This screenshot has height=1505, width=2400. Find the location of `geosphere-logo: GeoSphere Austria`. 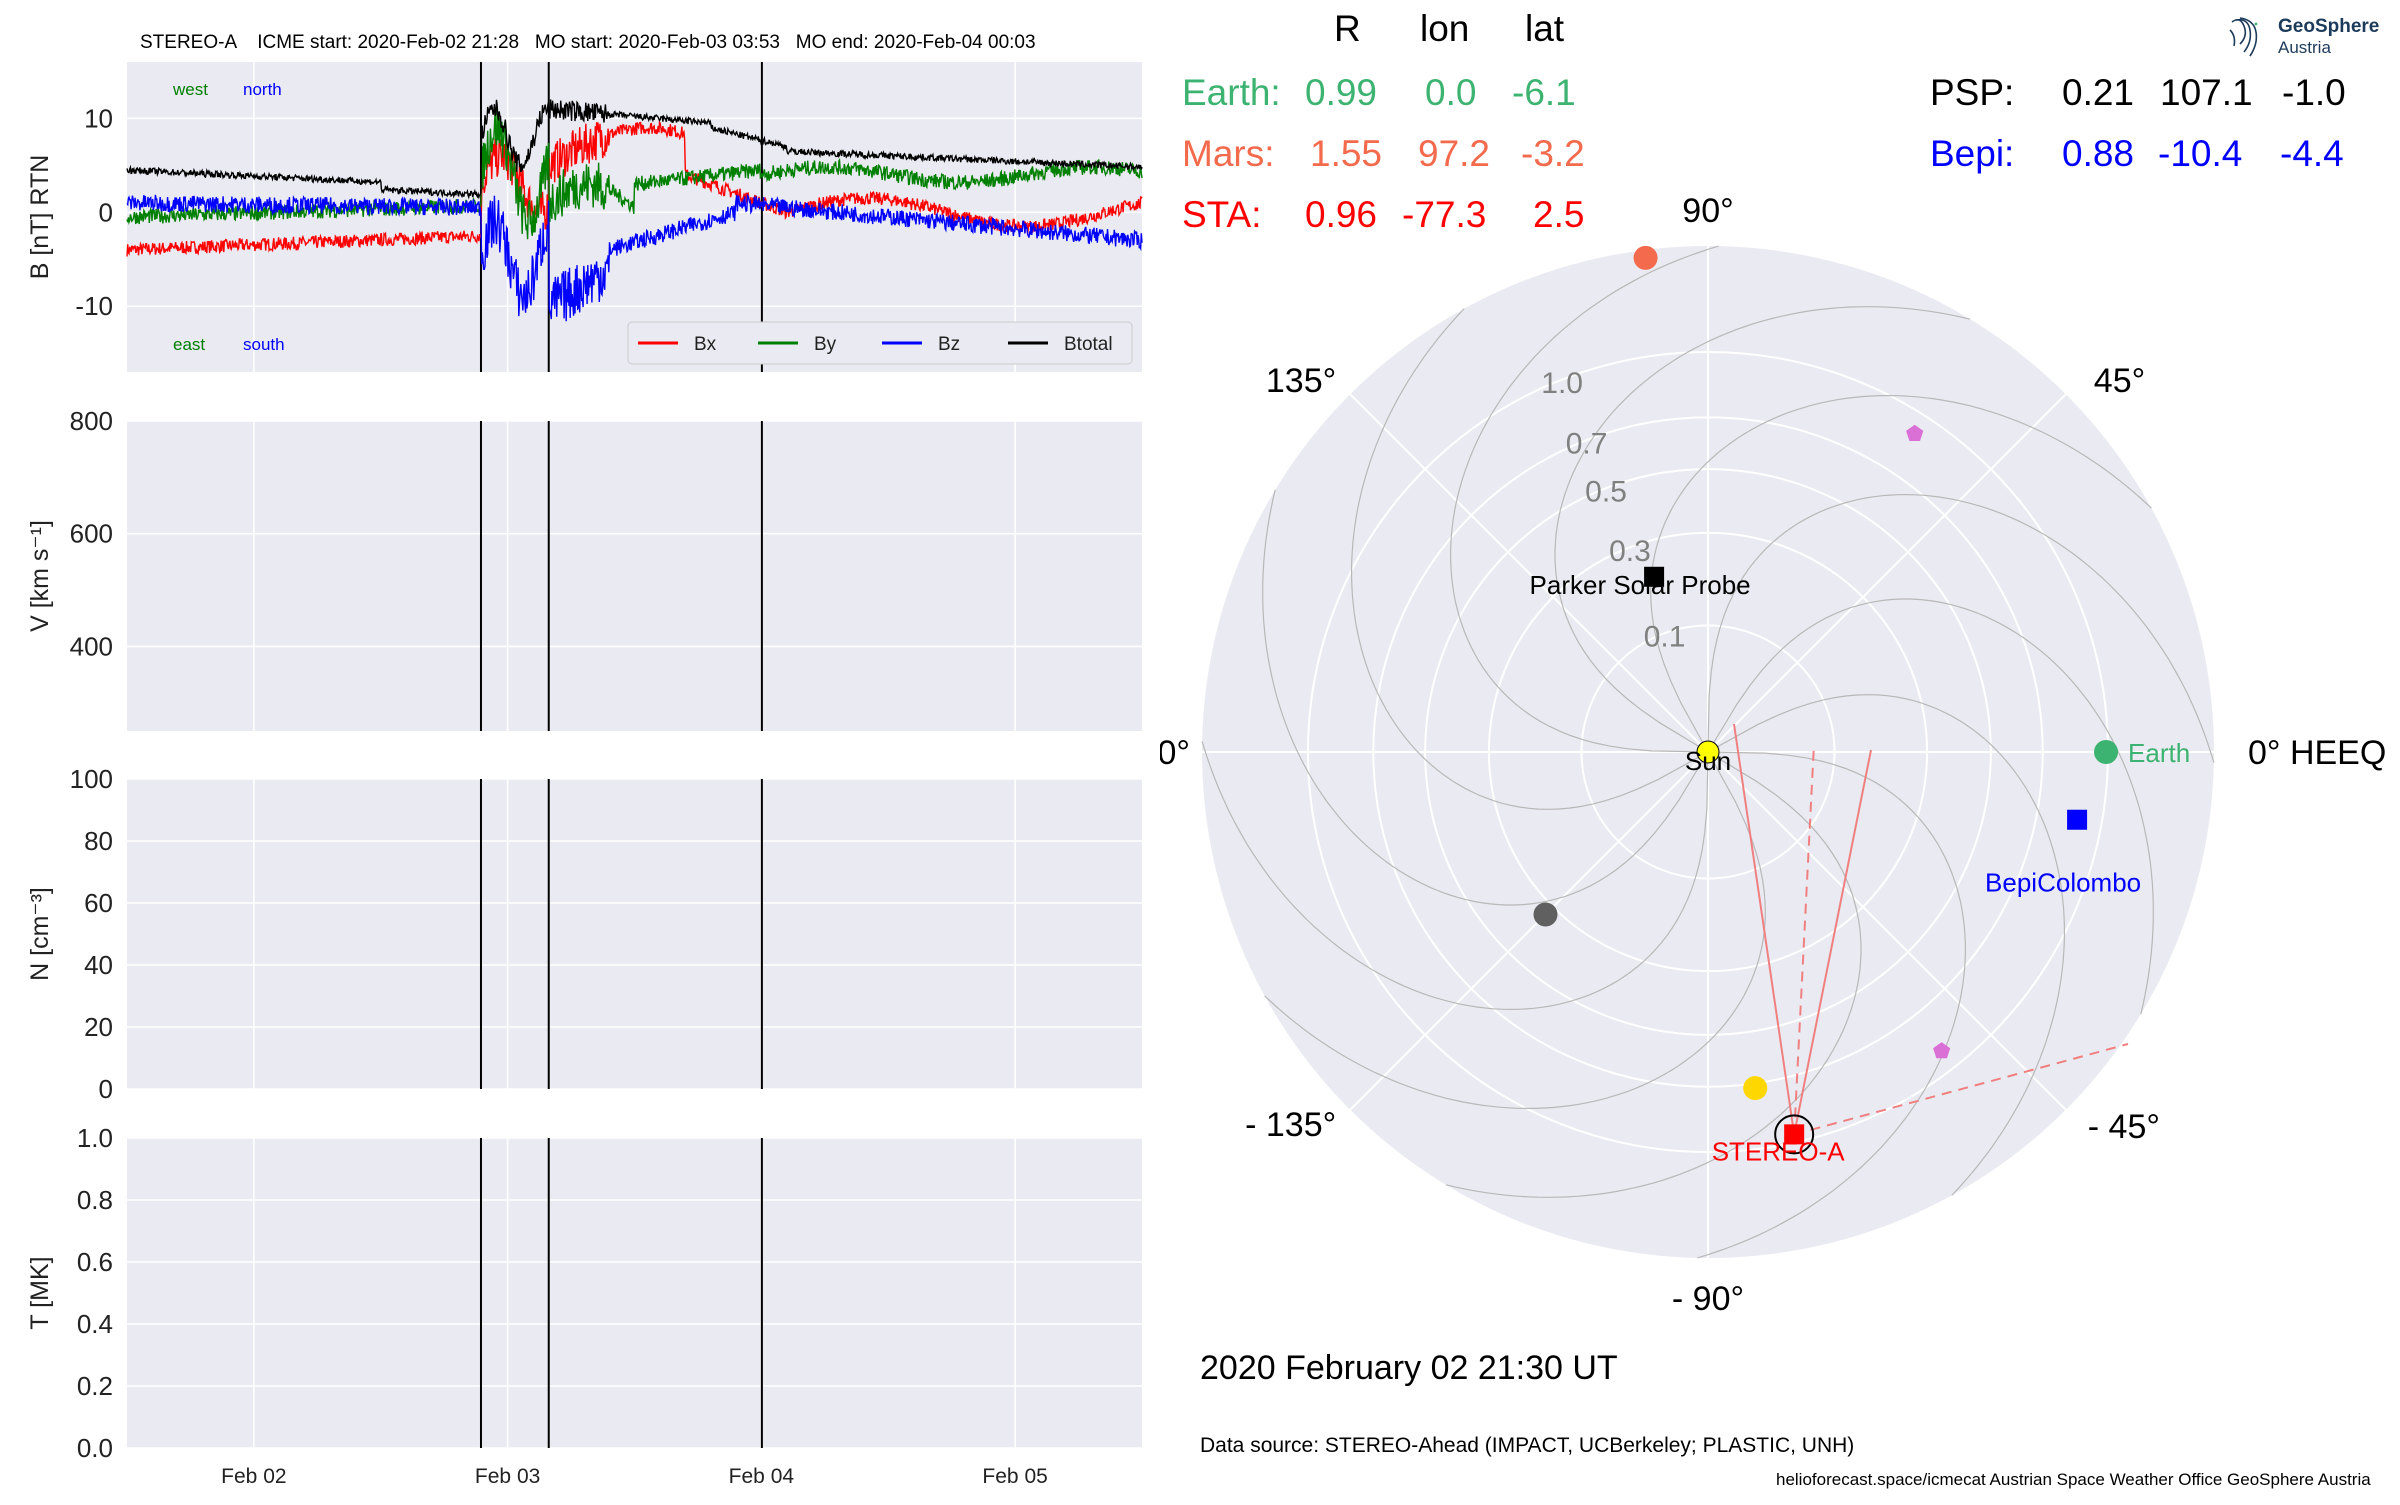

geosphere-logo: GeoSphere Austria is located at coordinates (2311, 38).